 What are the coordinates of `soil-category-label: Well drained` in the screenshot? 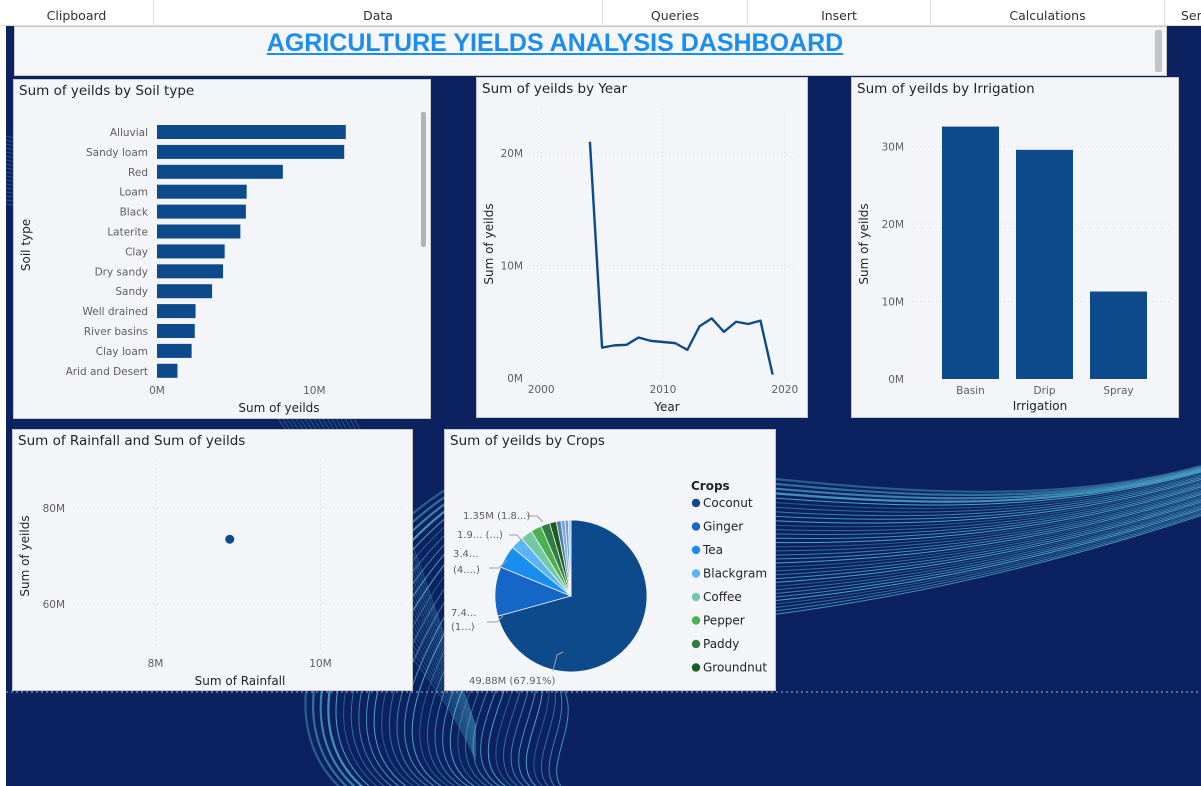 It's located at (115, 312).